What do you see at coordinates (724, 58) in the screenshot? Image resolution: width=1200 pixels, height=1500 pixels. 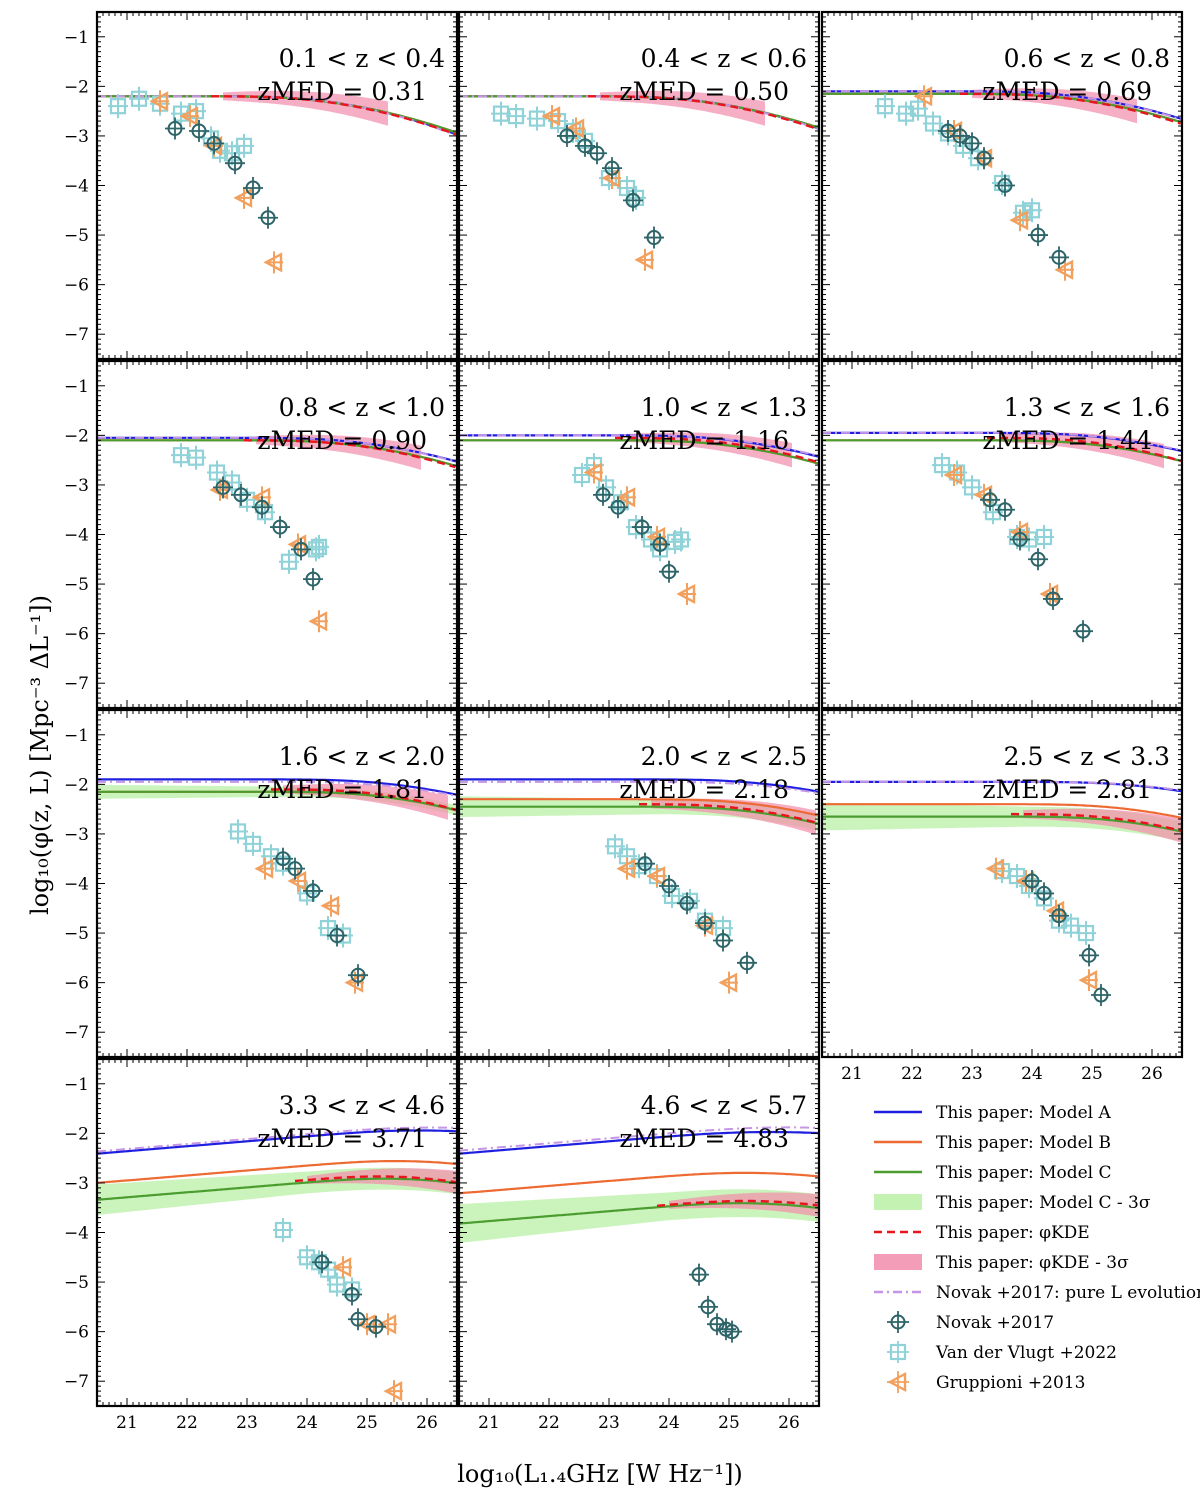 I see `panel-redshift-range: 0.4 < z < 0.6` at bounding box center [724, 58].